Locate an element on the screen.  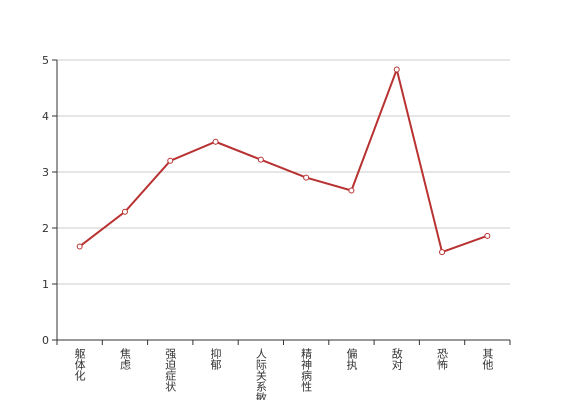
y-tick-label: 0 is located at coordinates (45, 340).